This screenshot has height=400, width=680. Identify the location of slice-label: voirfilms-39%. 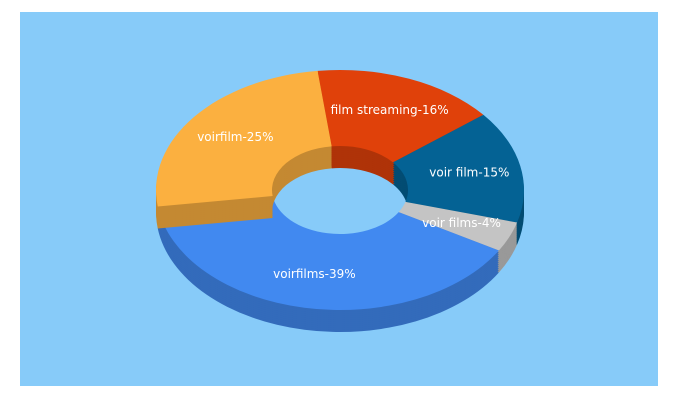
(314, 274).